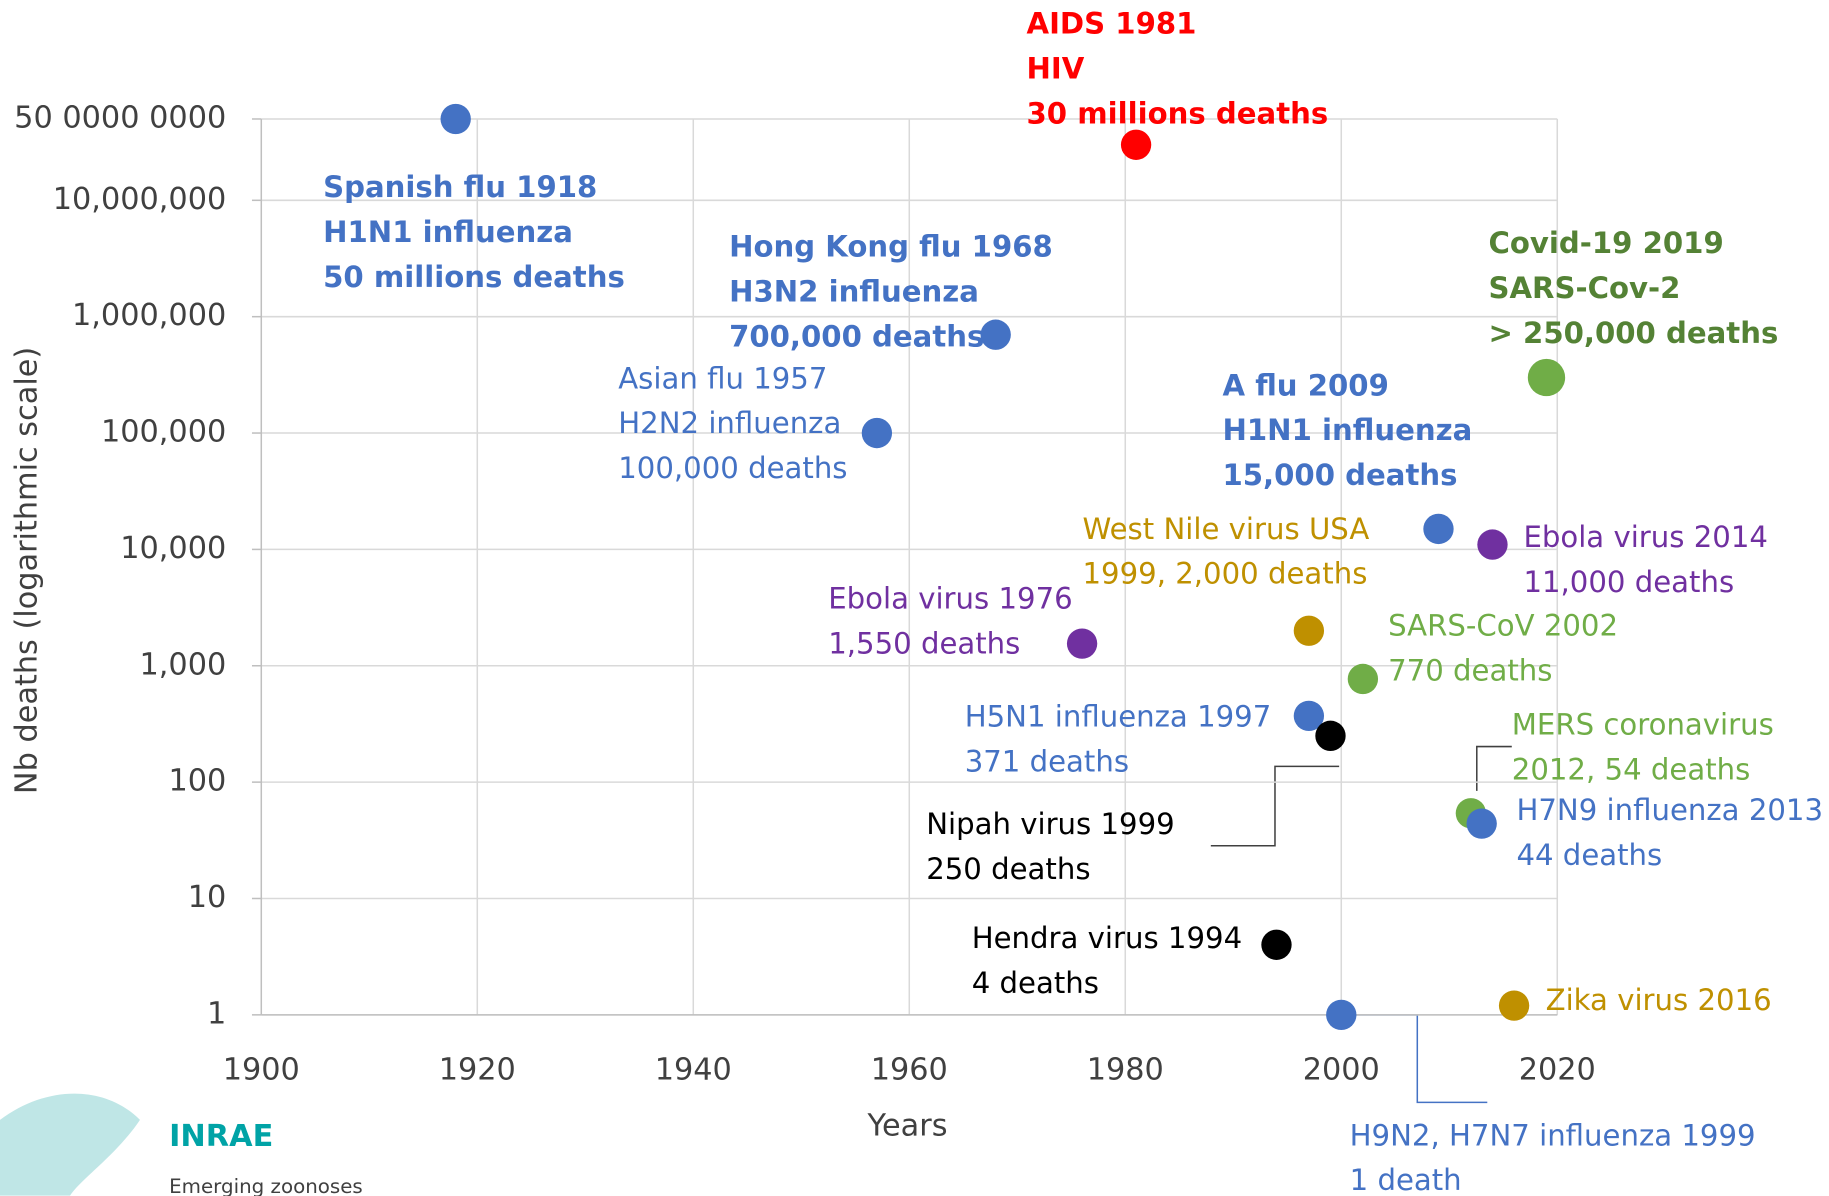  What do you see at coordinates (149, 315) in the screenshot?
I see `y-tick-label: 1,000,000` at bounding box center [149, 315].